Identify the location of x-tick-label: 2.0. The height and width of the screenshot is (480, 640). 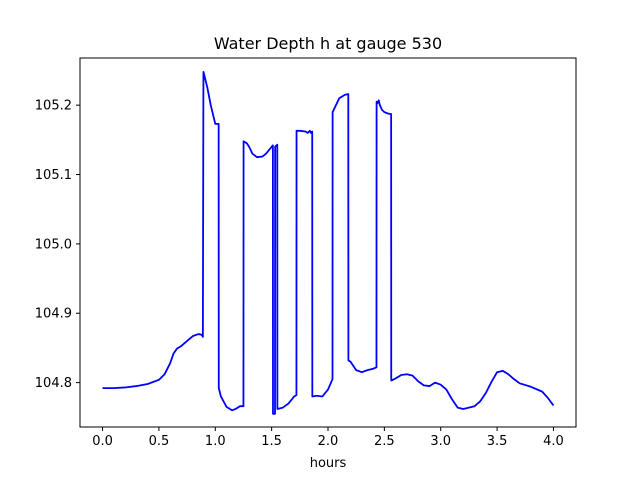
(328, 441).